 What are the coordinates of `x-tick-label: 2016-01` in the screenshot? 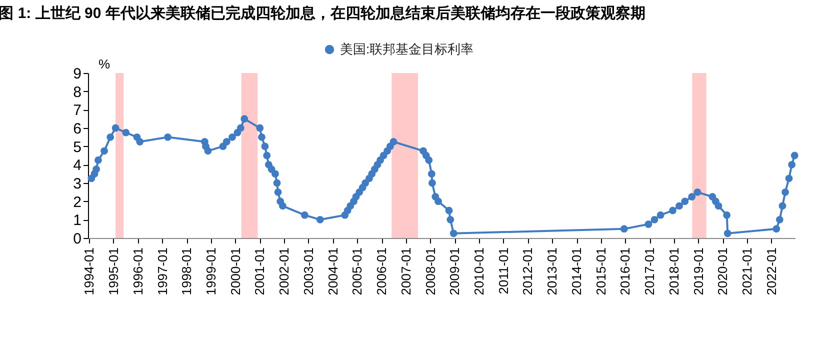 It's located at (625, 272).